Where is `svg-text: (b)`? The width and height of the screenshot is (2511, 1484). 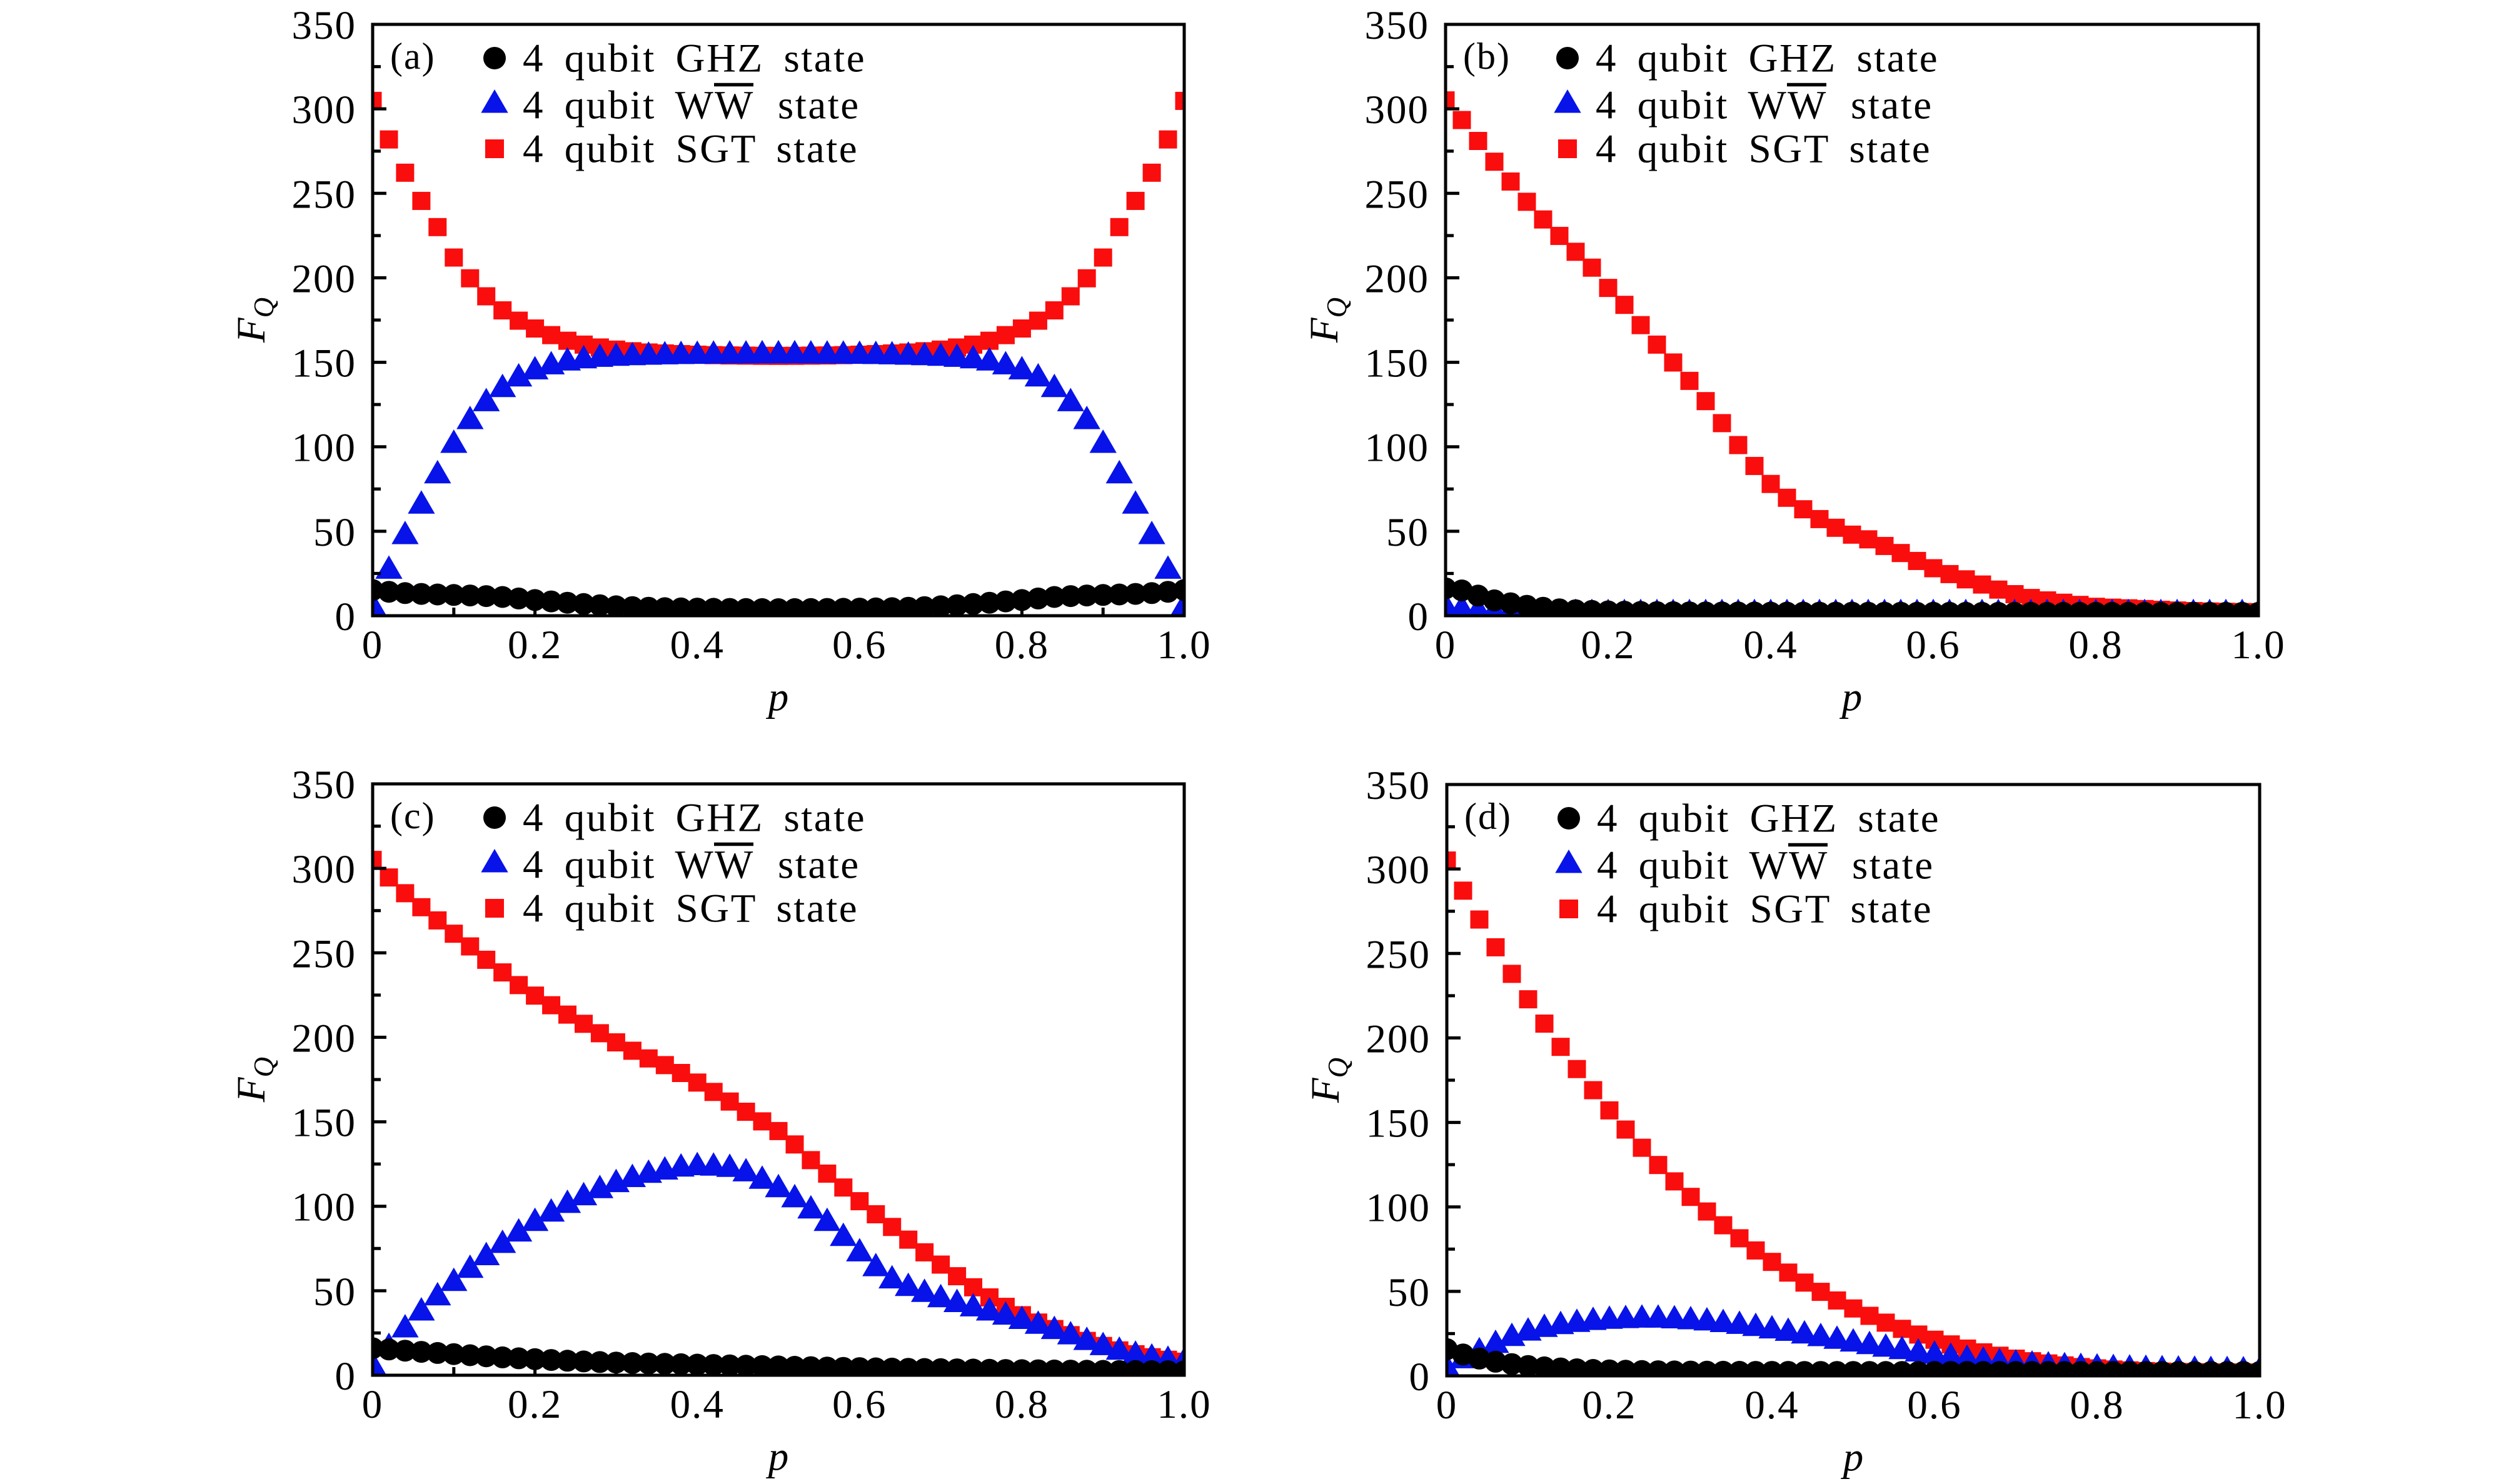
svg-text: (b) is located at coordinates (1487, 56).